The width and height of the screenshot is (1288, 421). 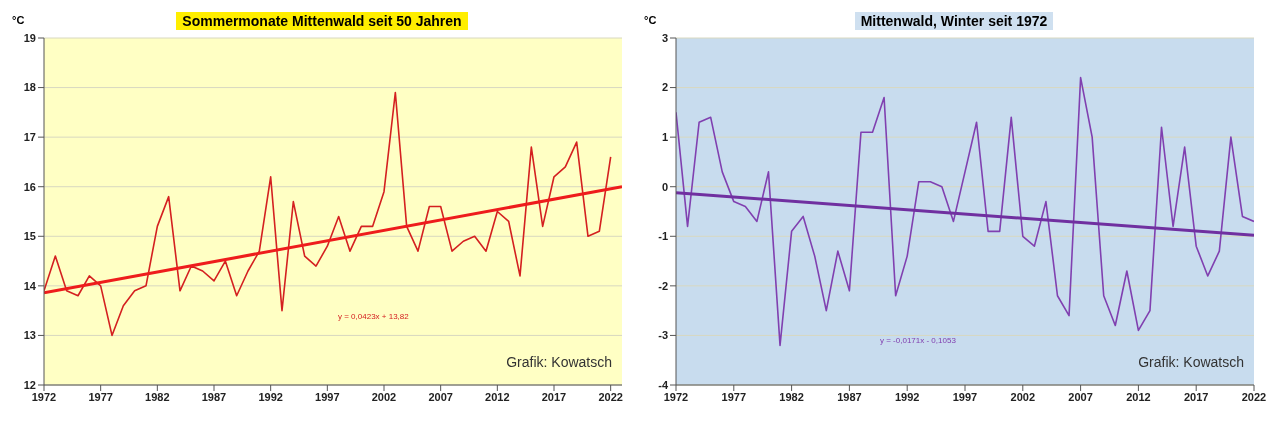 What do you see at coordinates (29, 236) in the screenshot?
I see `y-tick-label: 15` at bounding box center [29, 236].